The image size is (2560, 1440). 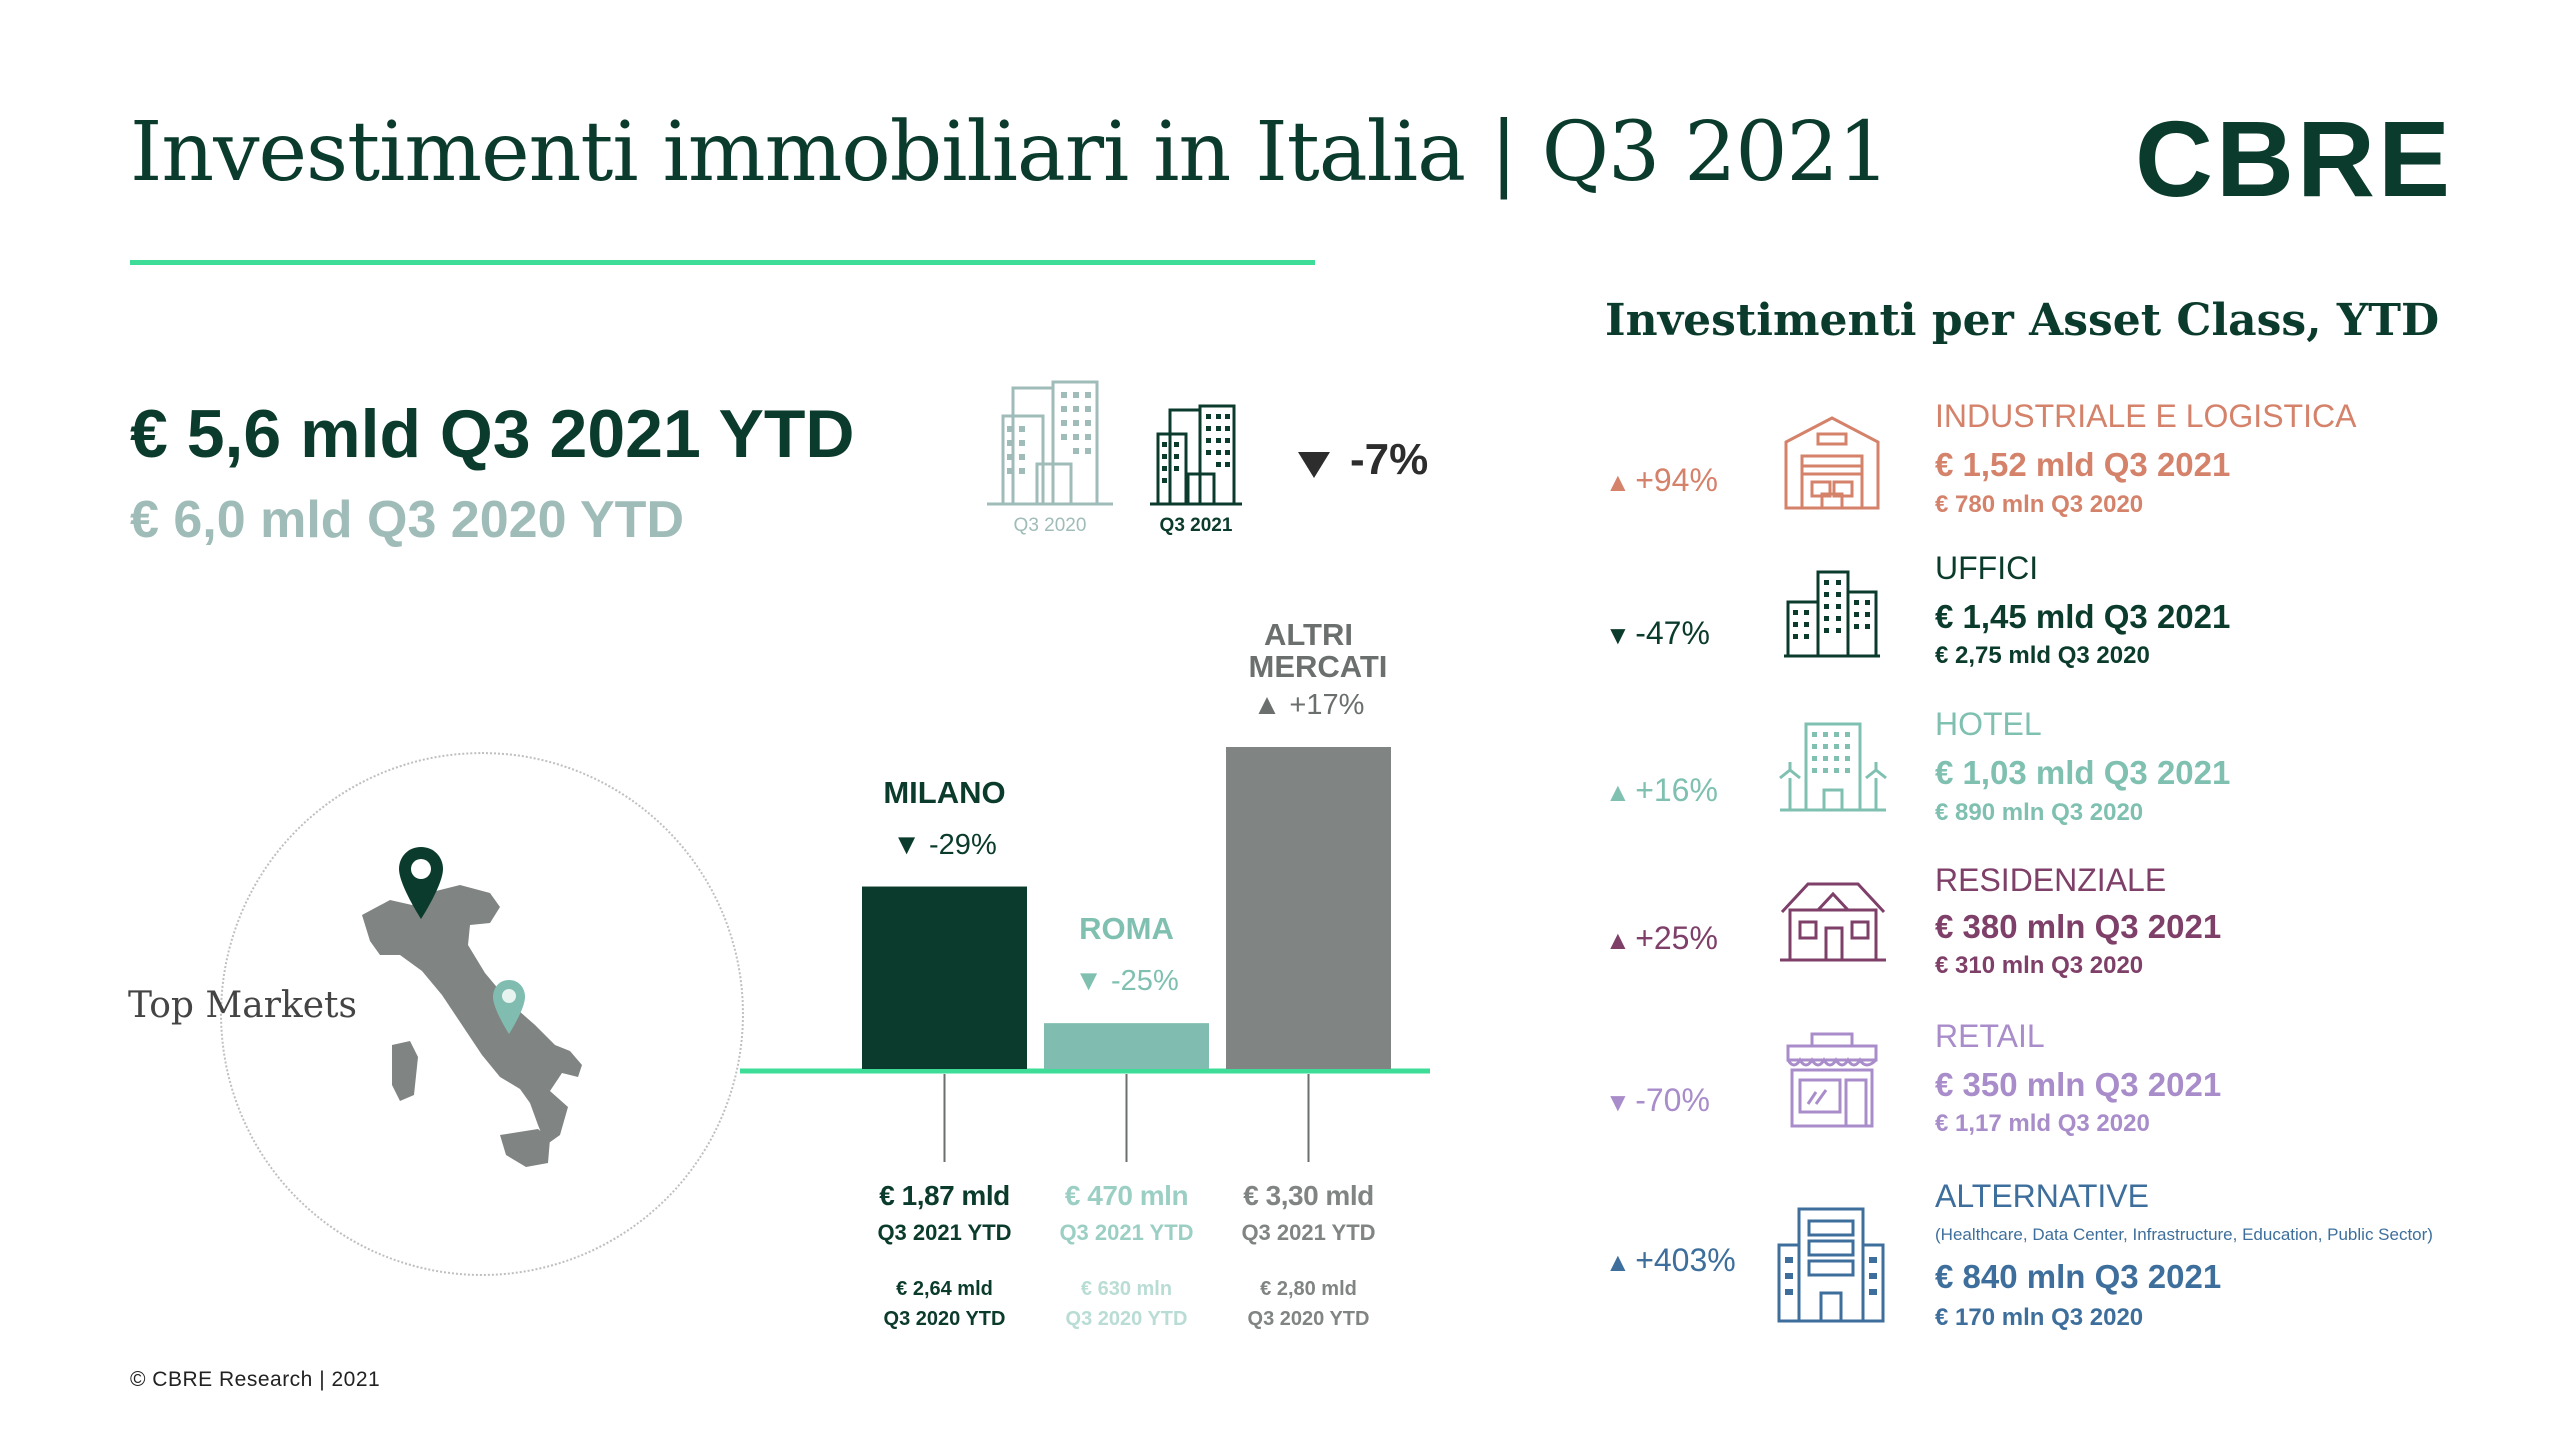 I want to click on shop-icon, so click(x=1832, y=1080).